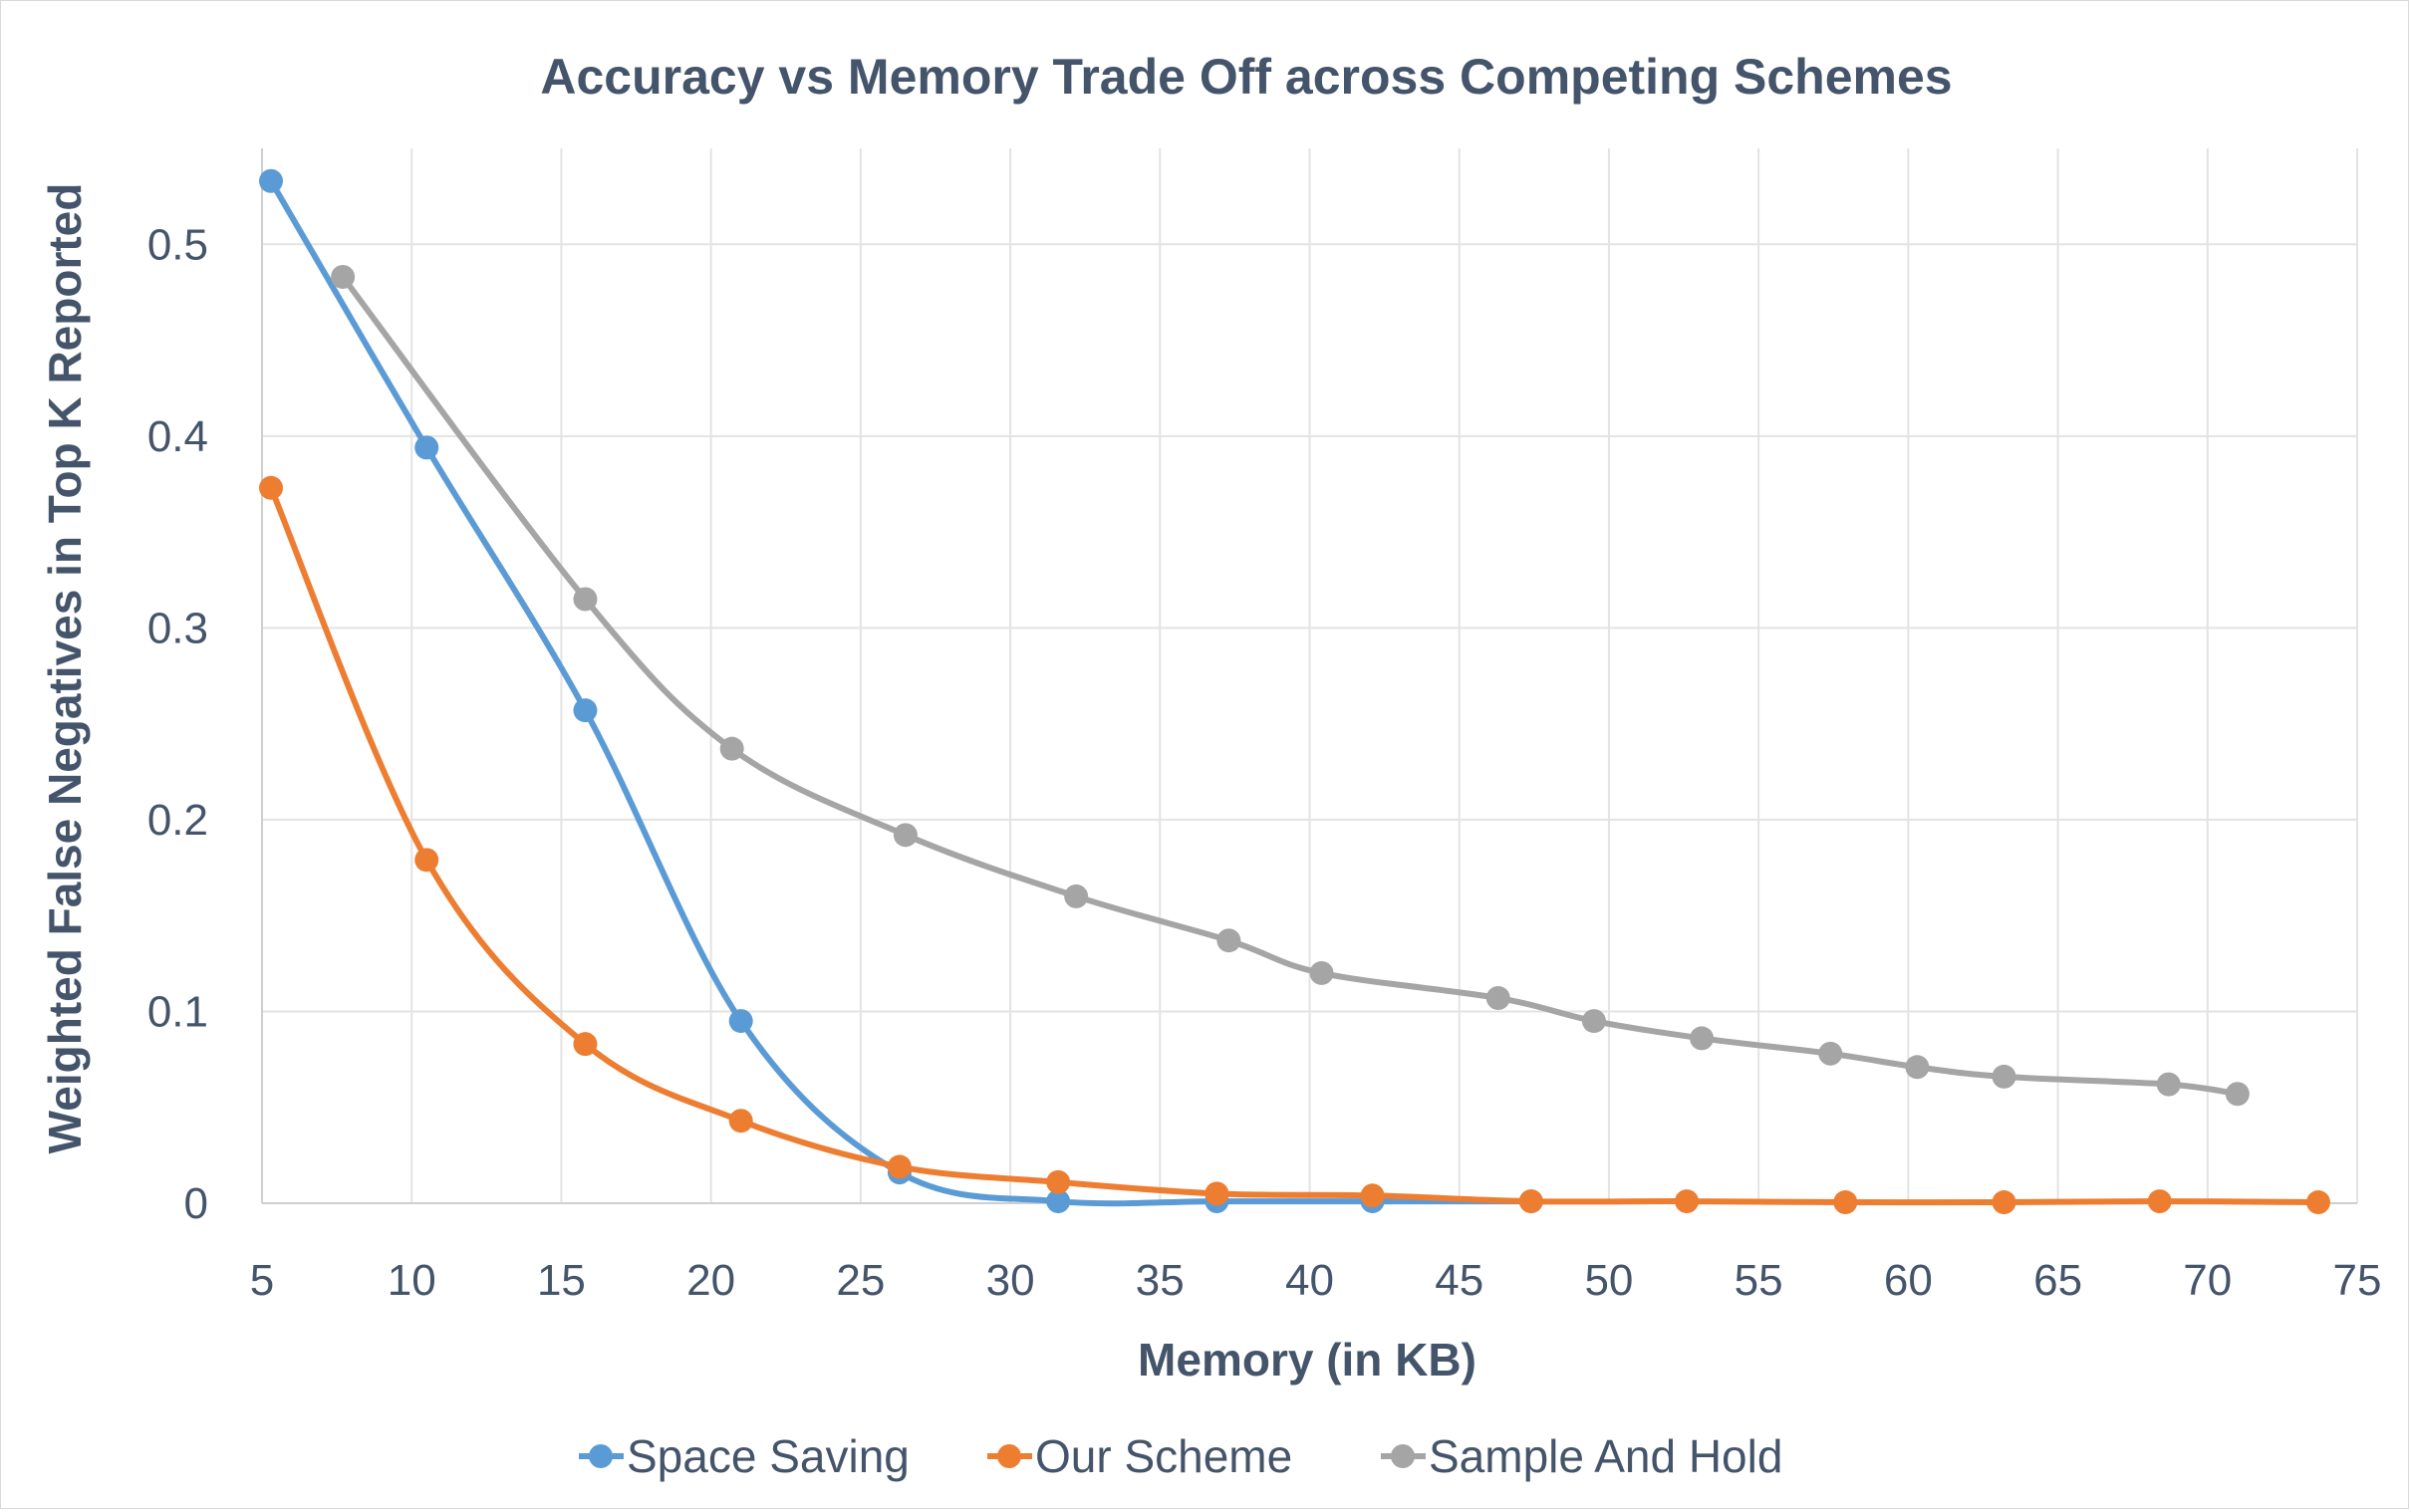 This screenshot has width=2411, height=1512. What do you see at coordinates (561, 1280) in the screenshot?
I see `x-tick-label: 15` at bounding box center [561, 1280].